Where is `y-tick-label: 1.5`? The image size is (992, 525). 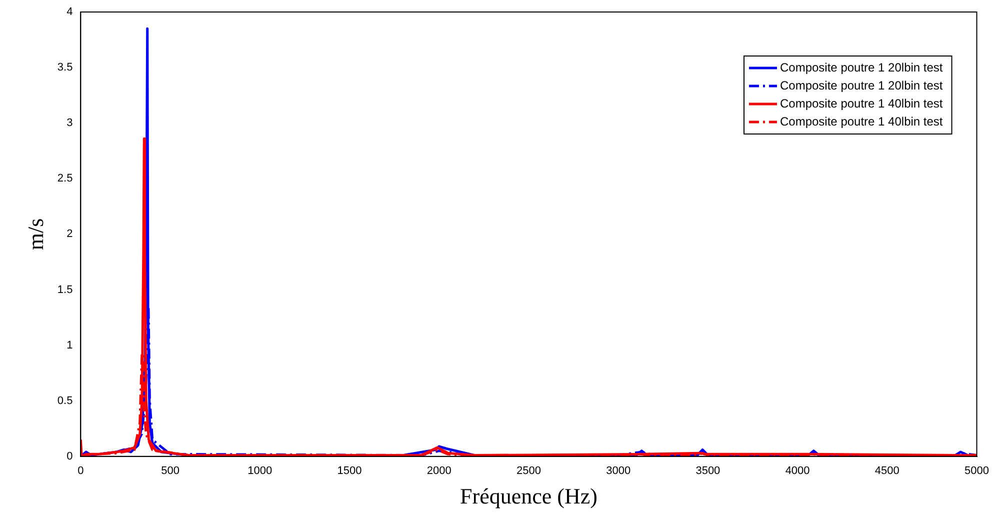 y-tick-label: 1.5 is located at coordinates (65, 290).